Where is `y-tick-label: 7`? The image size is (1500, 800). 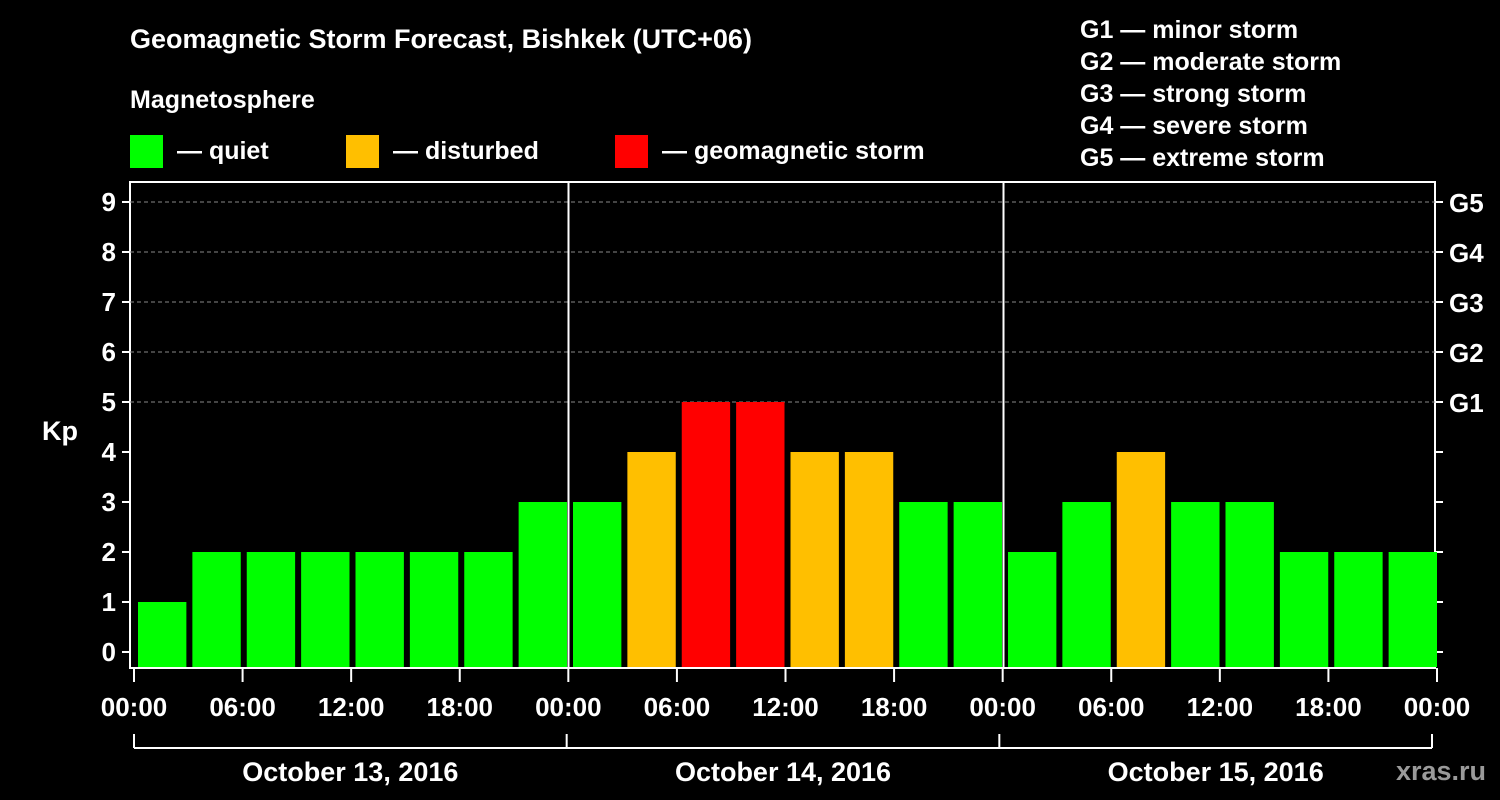
y-tick-label: 7 is located at coordinates (109, 302).